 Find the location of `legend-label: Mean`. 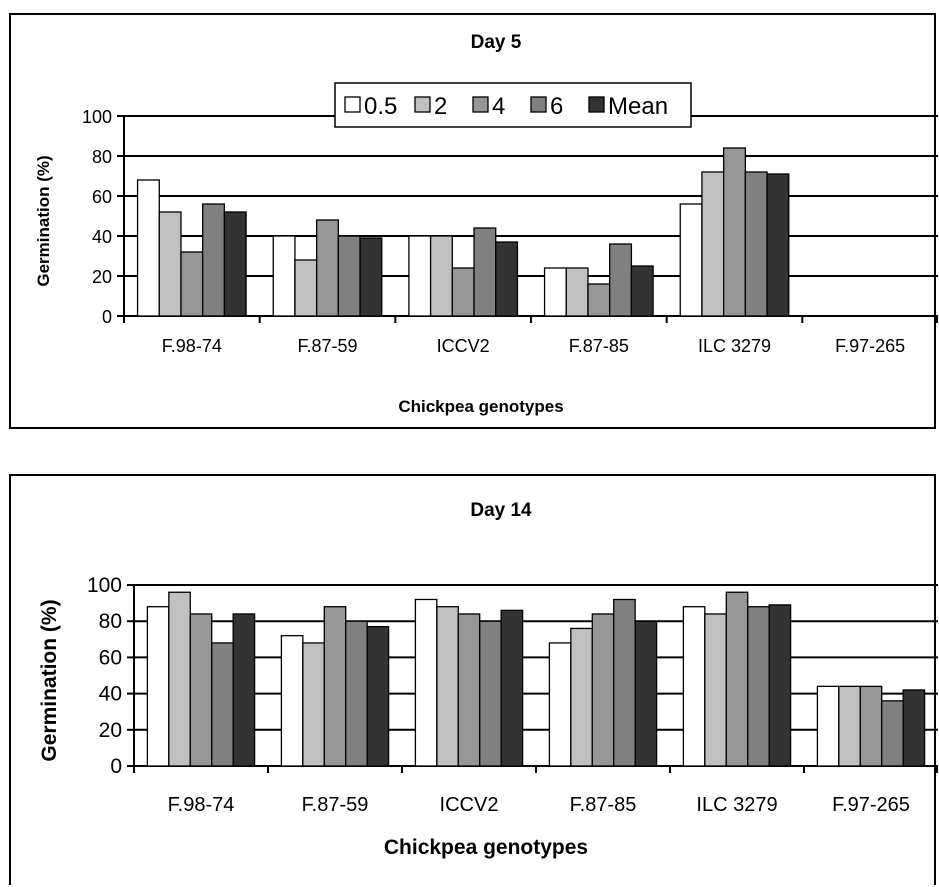

legend-label: Mean is located at coordinates (638, 106).